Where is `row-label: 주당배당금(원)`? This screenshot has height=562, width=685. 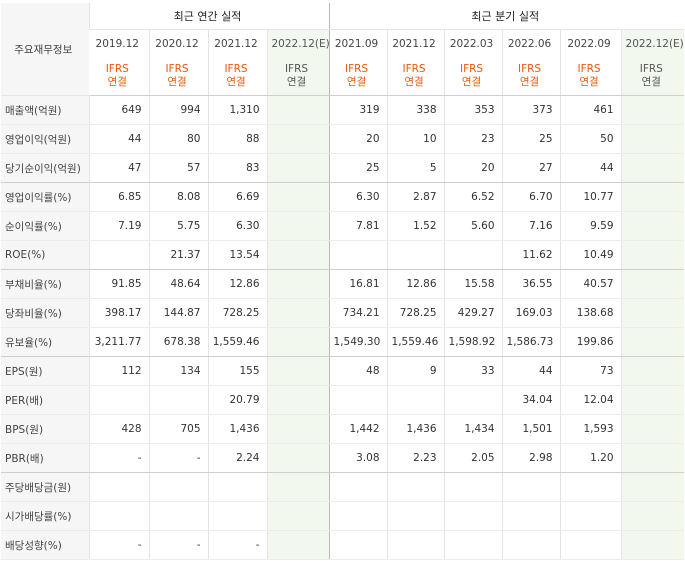
row-label: 주당배당금(원) is located at coordinates (45, 487).